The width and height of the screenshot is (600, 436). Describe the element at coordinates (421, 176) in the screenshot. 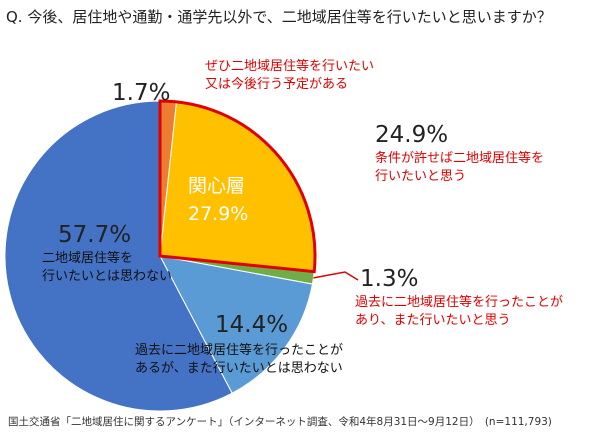

I see `label-line: 行いたいと思う` at that location.